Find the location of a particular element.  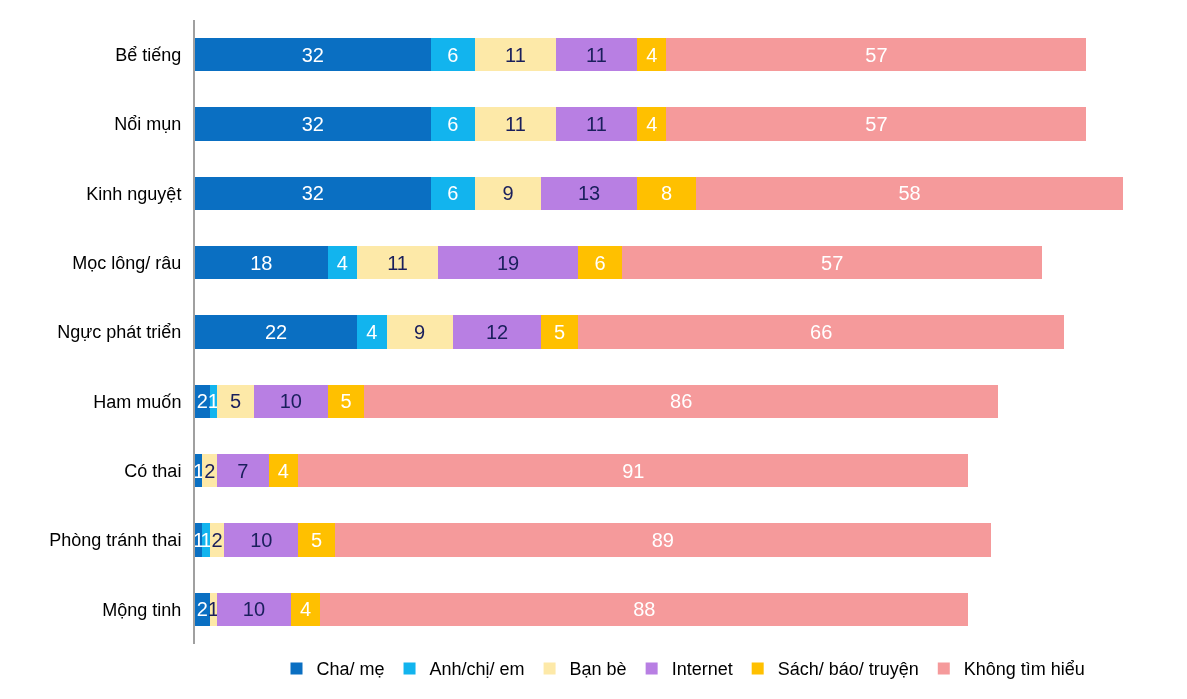

data-label: 22 is located at coordinates (276, 332).